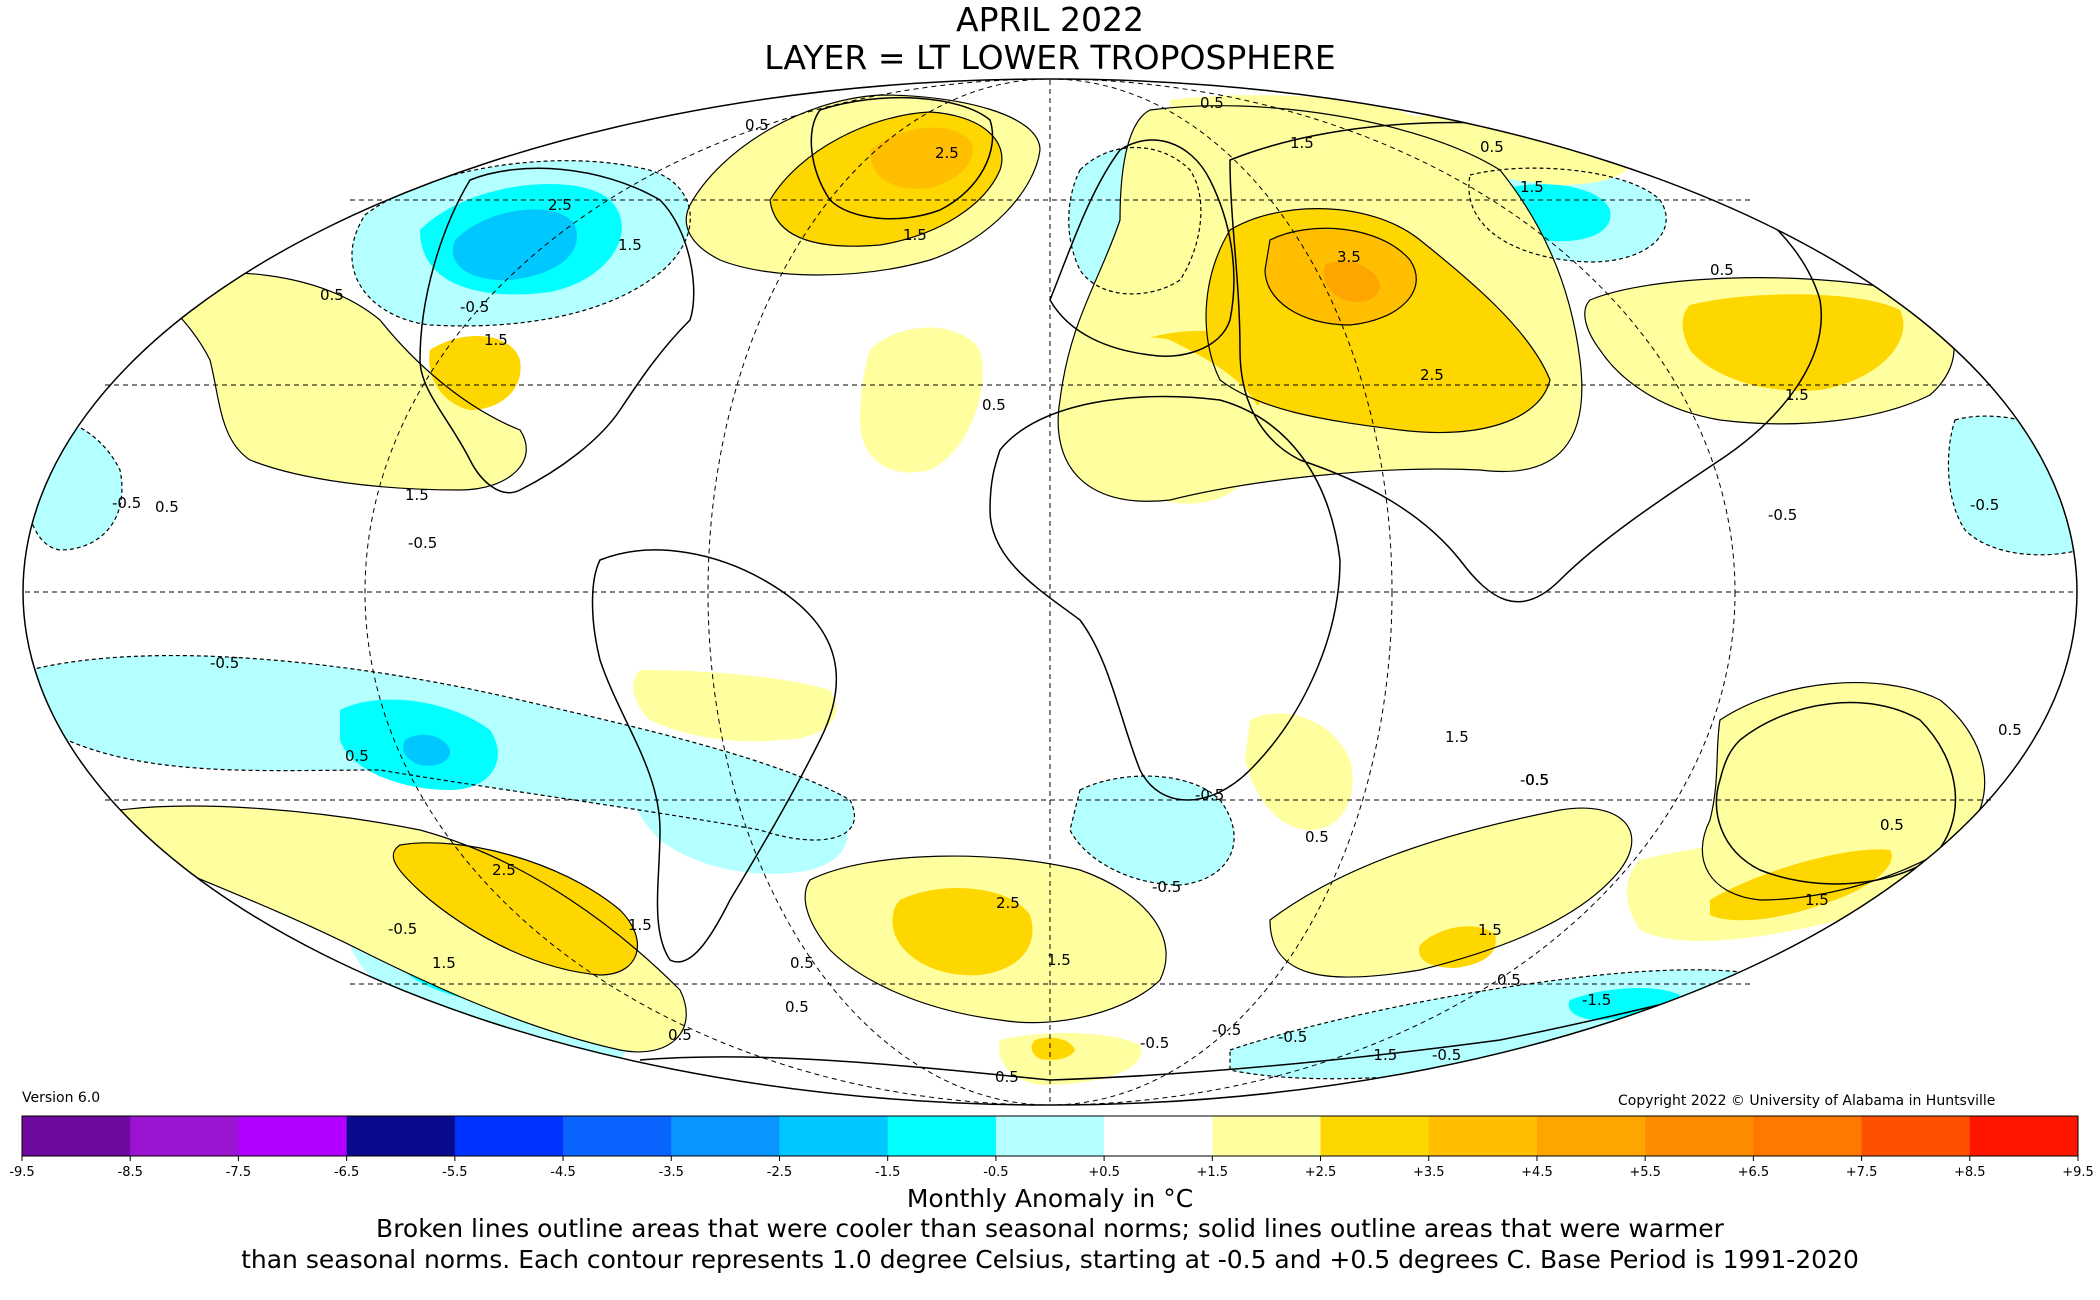 This screenshot has height=1300, width=2100. I want to click on colorbar-tick-label: -7.5, so click(238, 1172).